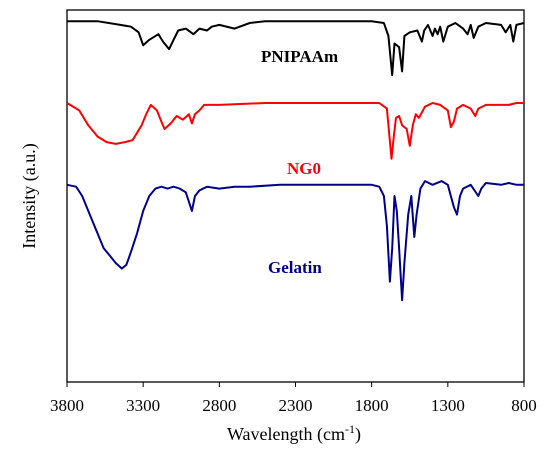 This screenshot has height=452, width=550. I want to click on x-axis-label: Wavelength (cm-1), so click(294, 433).